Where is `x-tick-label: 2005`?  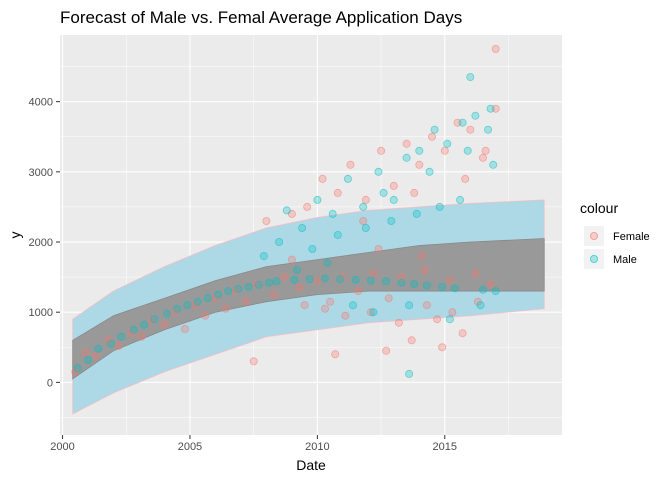
x-tick-label: 2005 is located at coordinates (190, 447).